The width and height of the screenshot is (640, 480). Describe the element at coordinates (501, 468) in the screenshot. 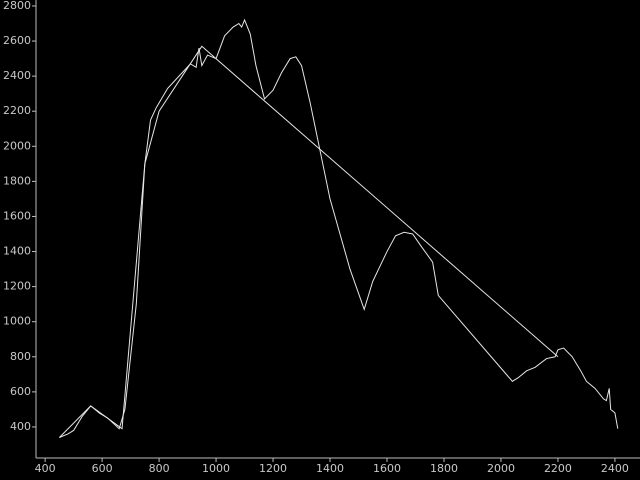

I see `x-tick-label: 2000` at that location.